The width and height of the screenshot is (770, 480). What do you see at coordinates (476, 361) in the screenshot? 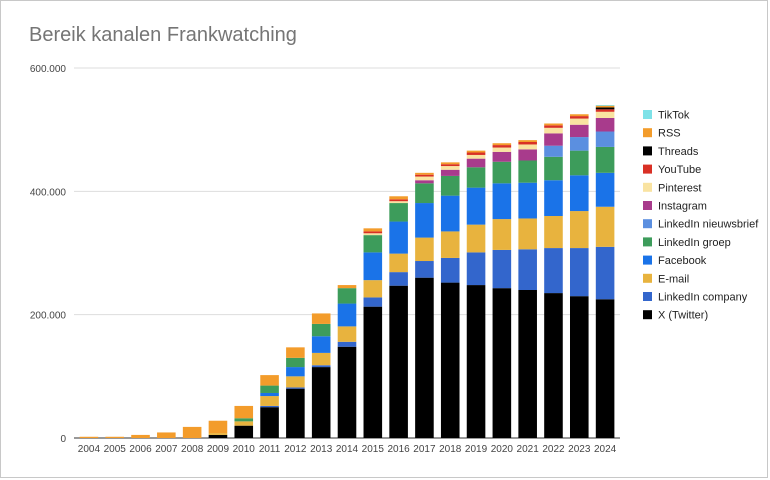
I see `bar-segment-x-twitter-2019` at bounding box center [476, 361].